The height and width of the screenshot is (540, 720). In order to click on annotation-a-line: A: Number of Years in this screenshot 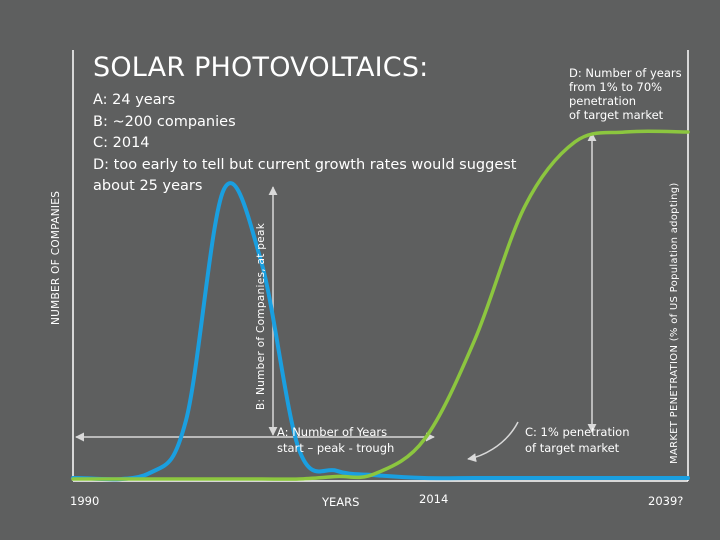, I will do `click(332, 432)`.